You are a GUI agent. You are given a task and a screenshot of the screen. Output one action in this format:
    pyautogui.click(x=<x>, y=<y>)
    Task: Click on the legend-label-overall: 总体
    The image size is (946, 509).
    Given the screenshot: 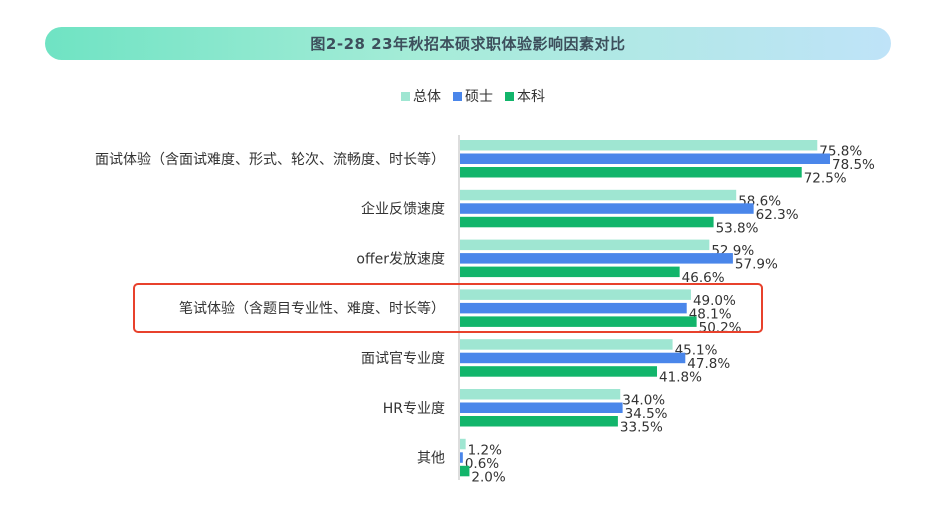 What is the action you would take?
    pyautogui.click(x=427, y=97)
    